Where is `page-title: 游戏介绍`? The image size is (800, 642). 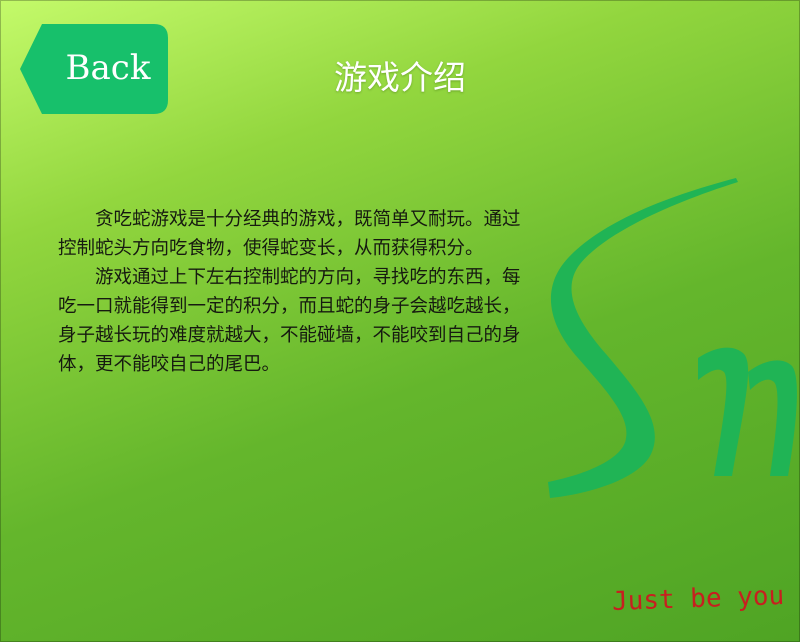 page-title: 游戏介绍 is located at coordinates (400, 77).